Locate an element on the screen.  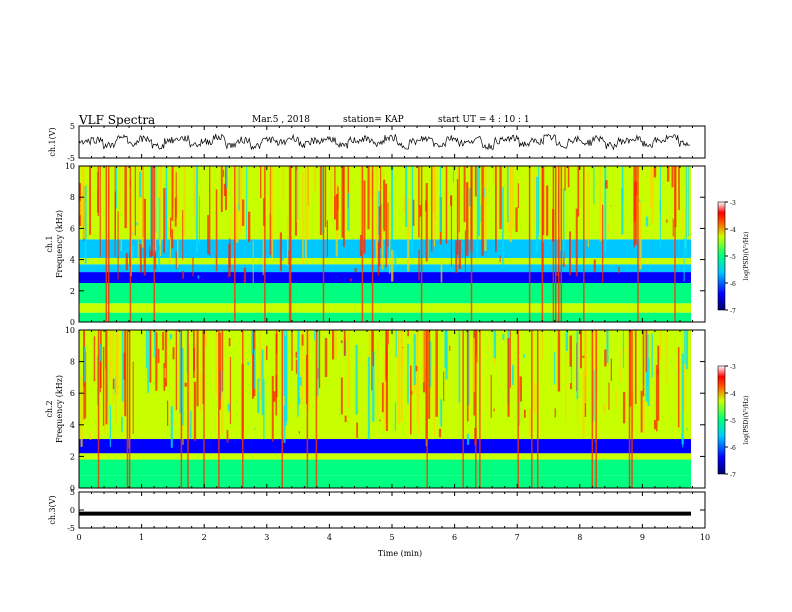
xtick-label: 1 is located at coordinates (141, 537).